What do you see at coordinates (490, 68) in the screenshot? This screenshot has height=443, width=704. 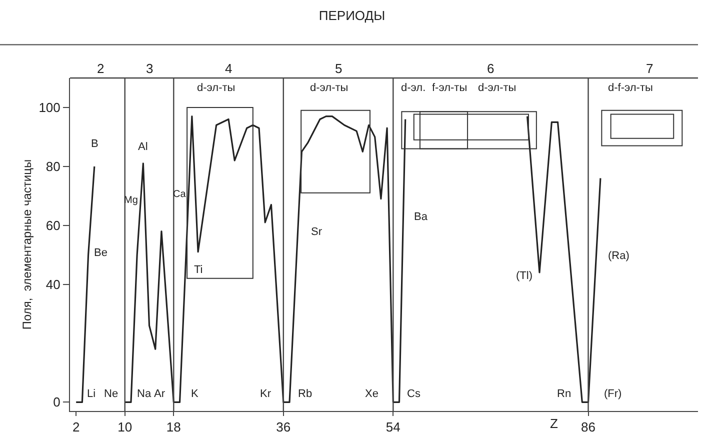 I see `text: 6` at bounding box center [490, 68].